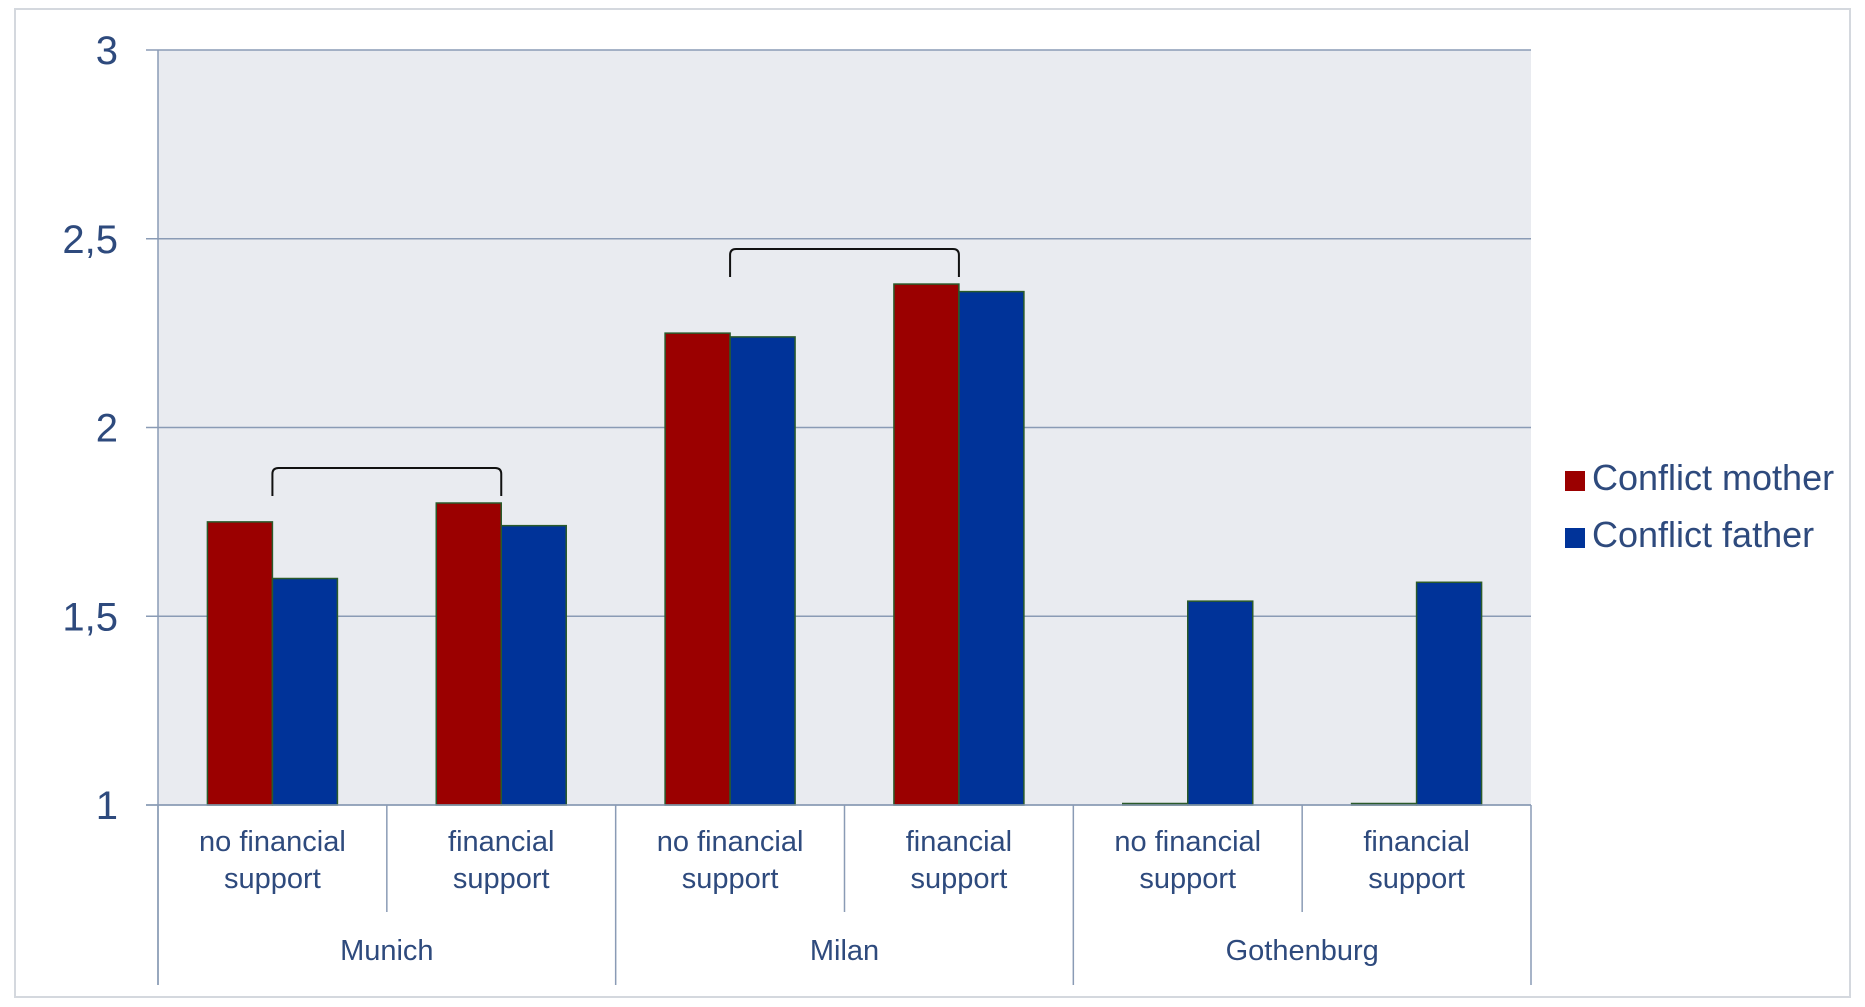 The height and width of the screenshot is (1007, 1865). I want to click on legend-label: Conflict mother, so click(1713, 477).